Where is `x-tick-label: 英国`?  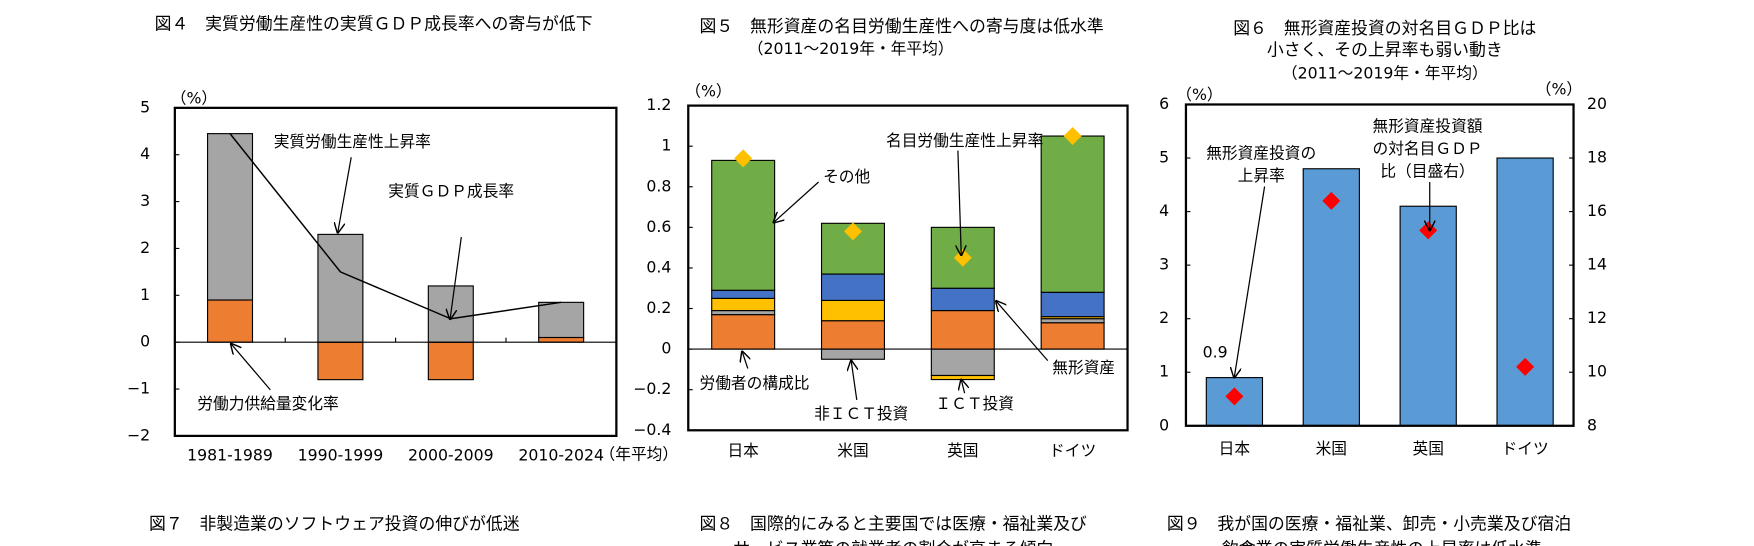 x-tick-label: 英国 is located at coordinates (962, 450).